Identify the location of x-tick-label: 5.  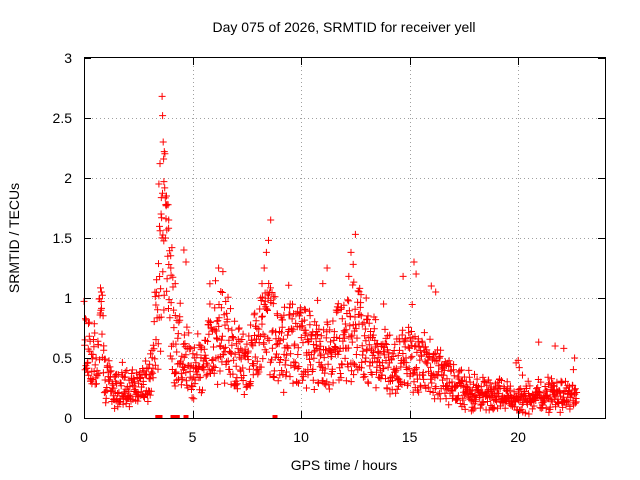
(193, 437).